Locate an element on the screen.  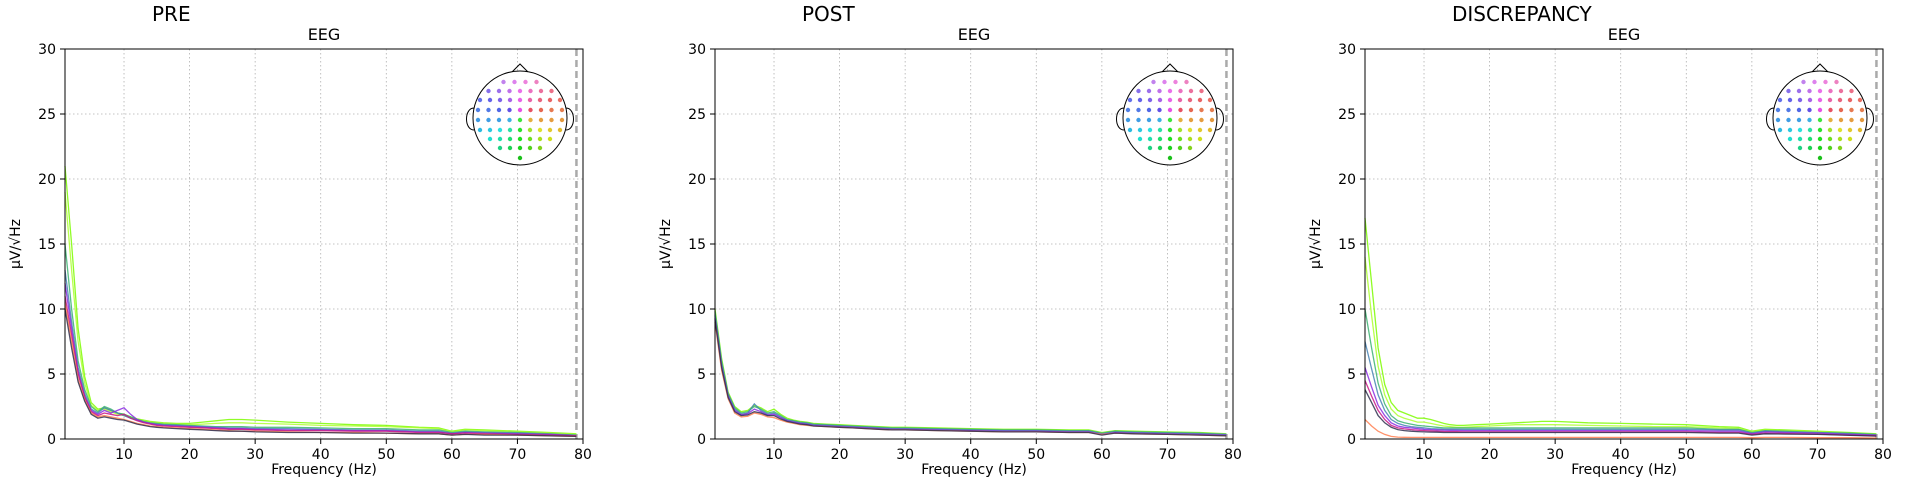
y-tick-label: 5 is located at coordinates (1351, 375).